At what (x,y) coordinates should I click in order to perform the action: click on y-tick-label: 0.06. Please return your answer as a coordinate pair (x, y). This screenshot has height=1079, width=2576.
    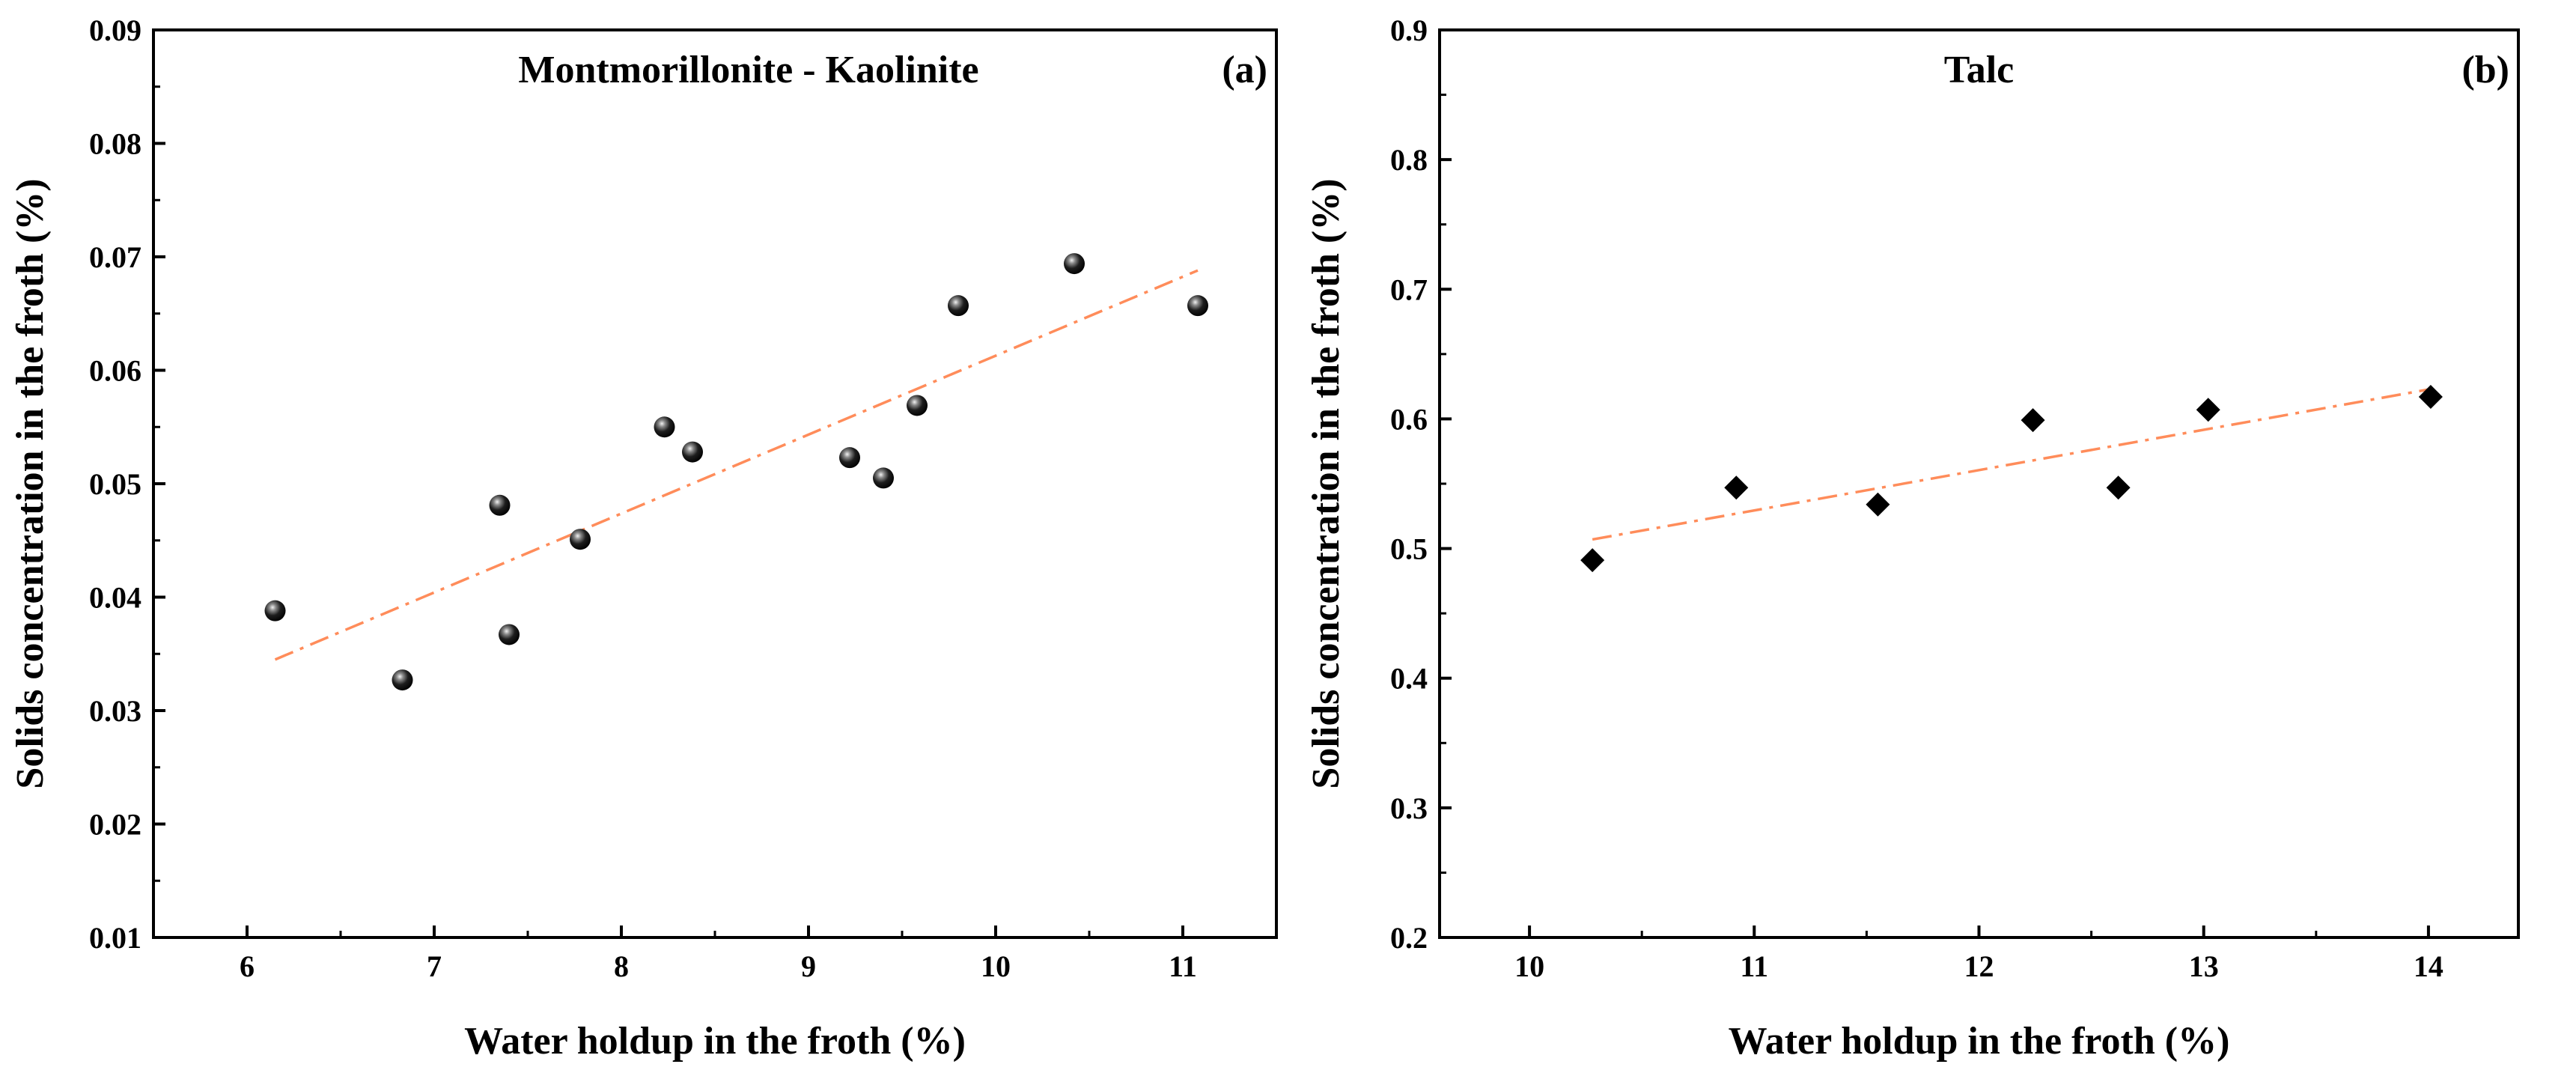
    Looking at the image, I should click on (115, 371).